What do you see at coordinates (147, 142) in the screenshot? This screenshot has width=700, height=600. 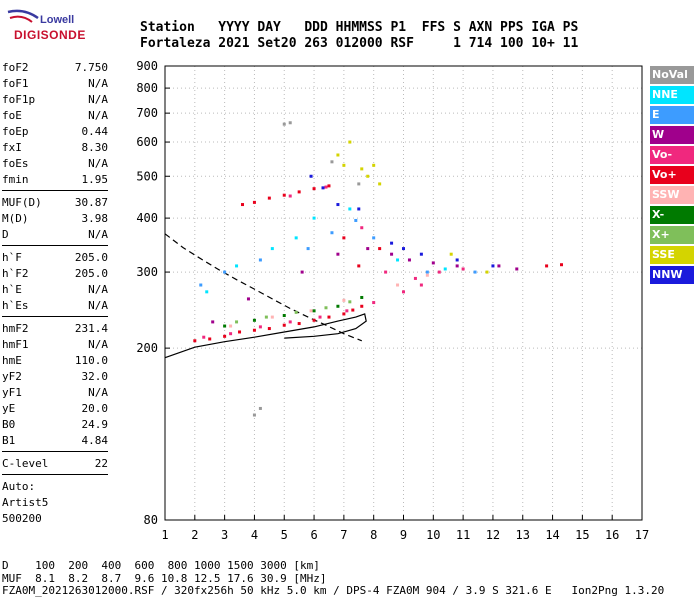 I see `y-tick-label: 600` at bounding box center [147, 142].